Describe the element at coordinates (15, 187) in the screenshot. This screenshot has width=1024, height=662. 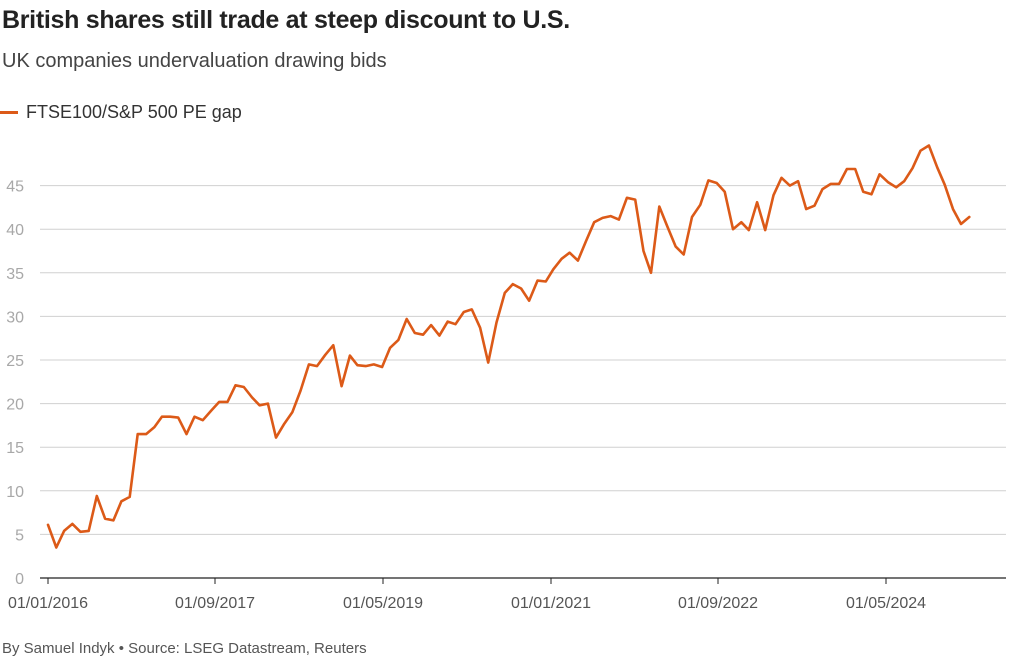
I see `y-tick-label: 45` at that location.